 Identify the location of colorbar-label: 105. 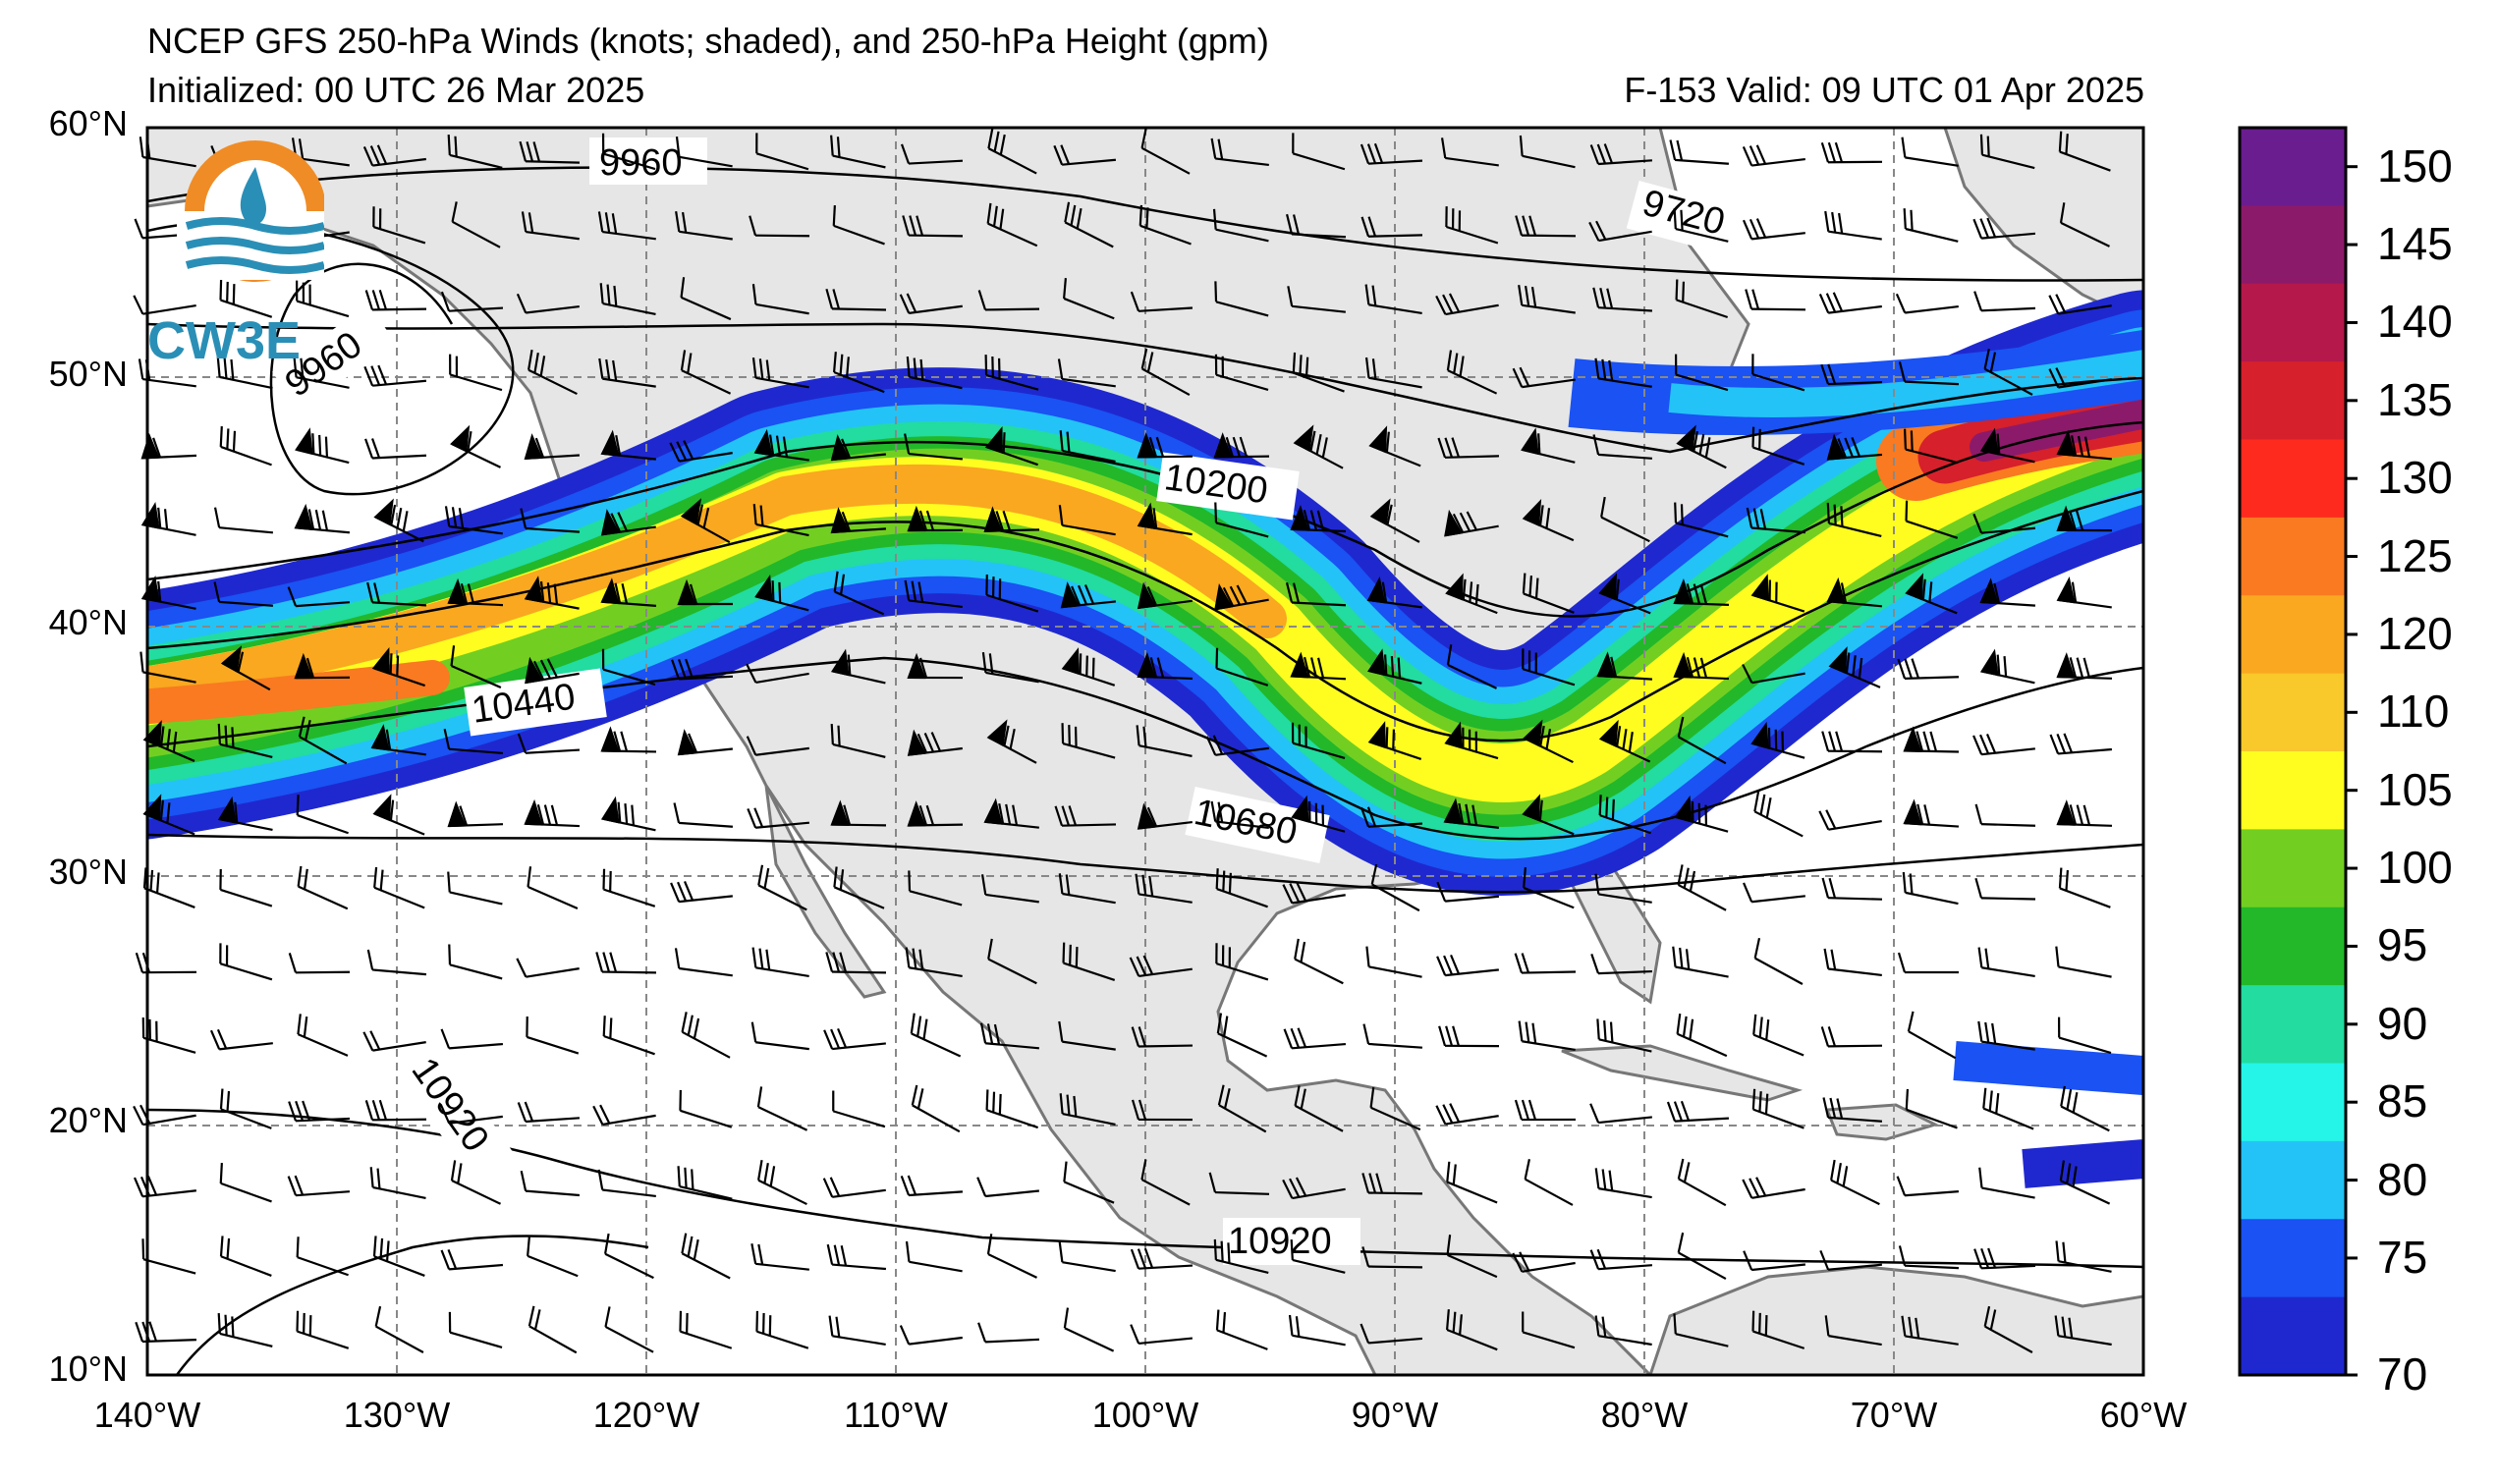
(2415, 789).